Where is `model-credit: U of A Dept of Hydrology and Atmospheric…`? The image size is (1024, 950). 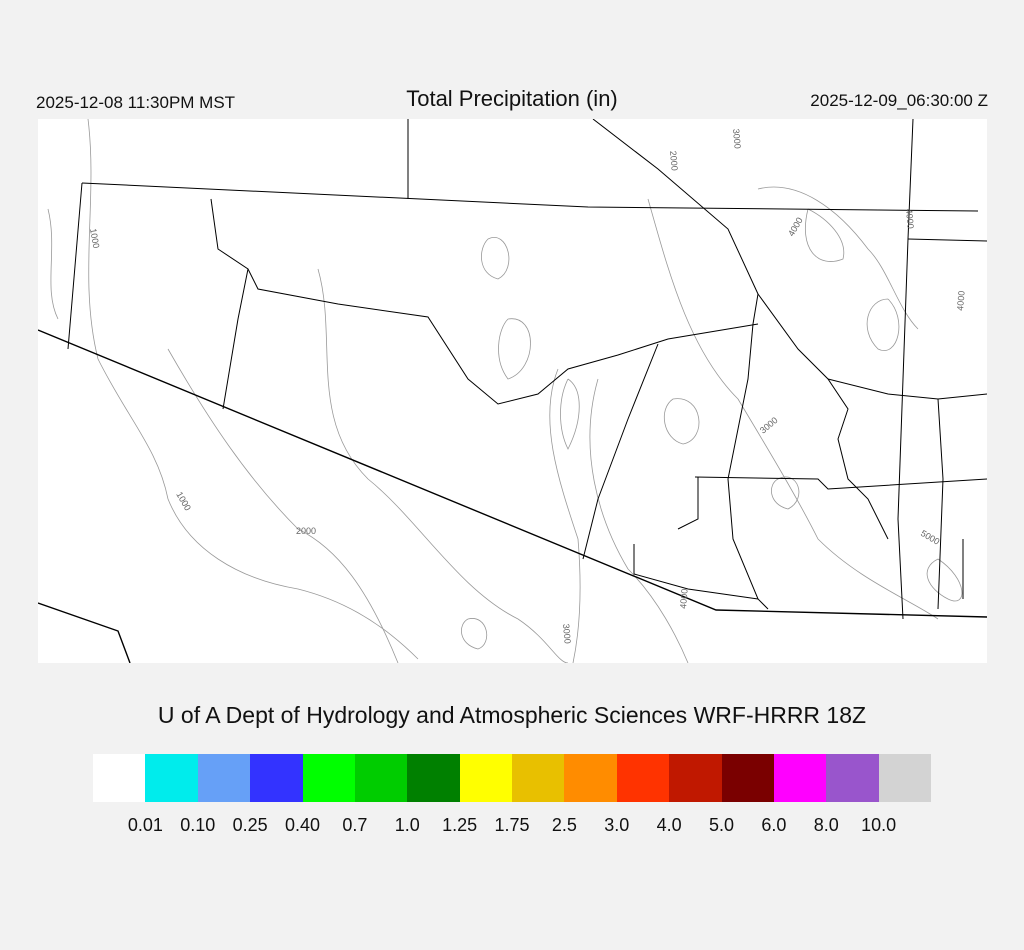 model-credit: U of A Dept of Hydrology and Atmospheric… is located at coordinates (512, 715).